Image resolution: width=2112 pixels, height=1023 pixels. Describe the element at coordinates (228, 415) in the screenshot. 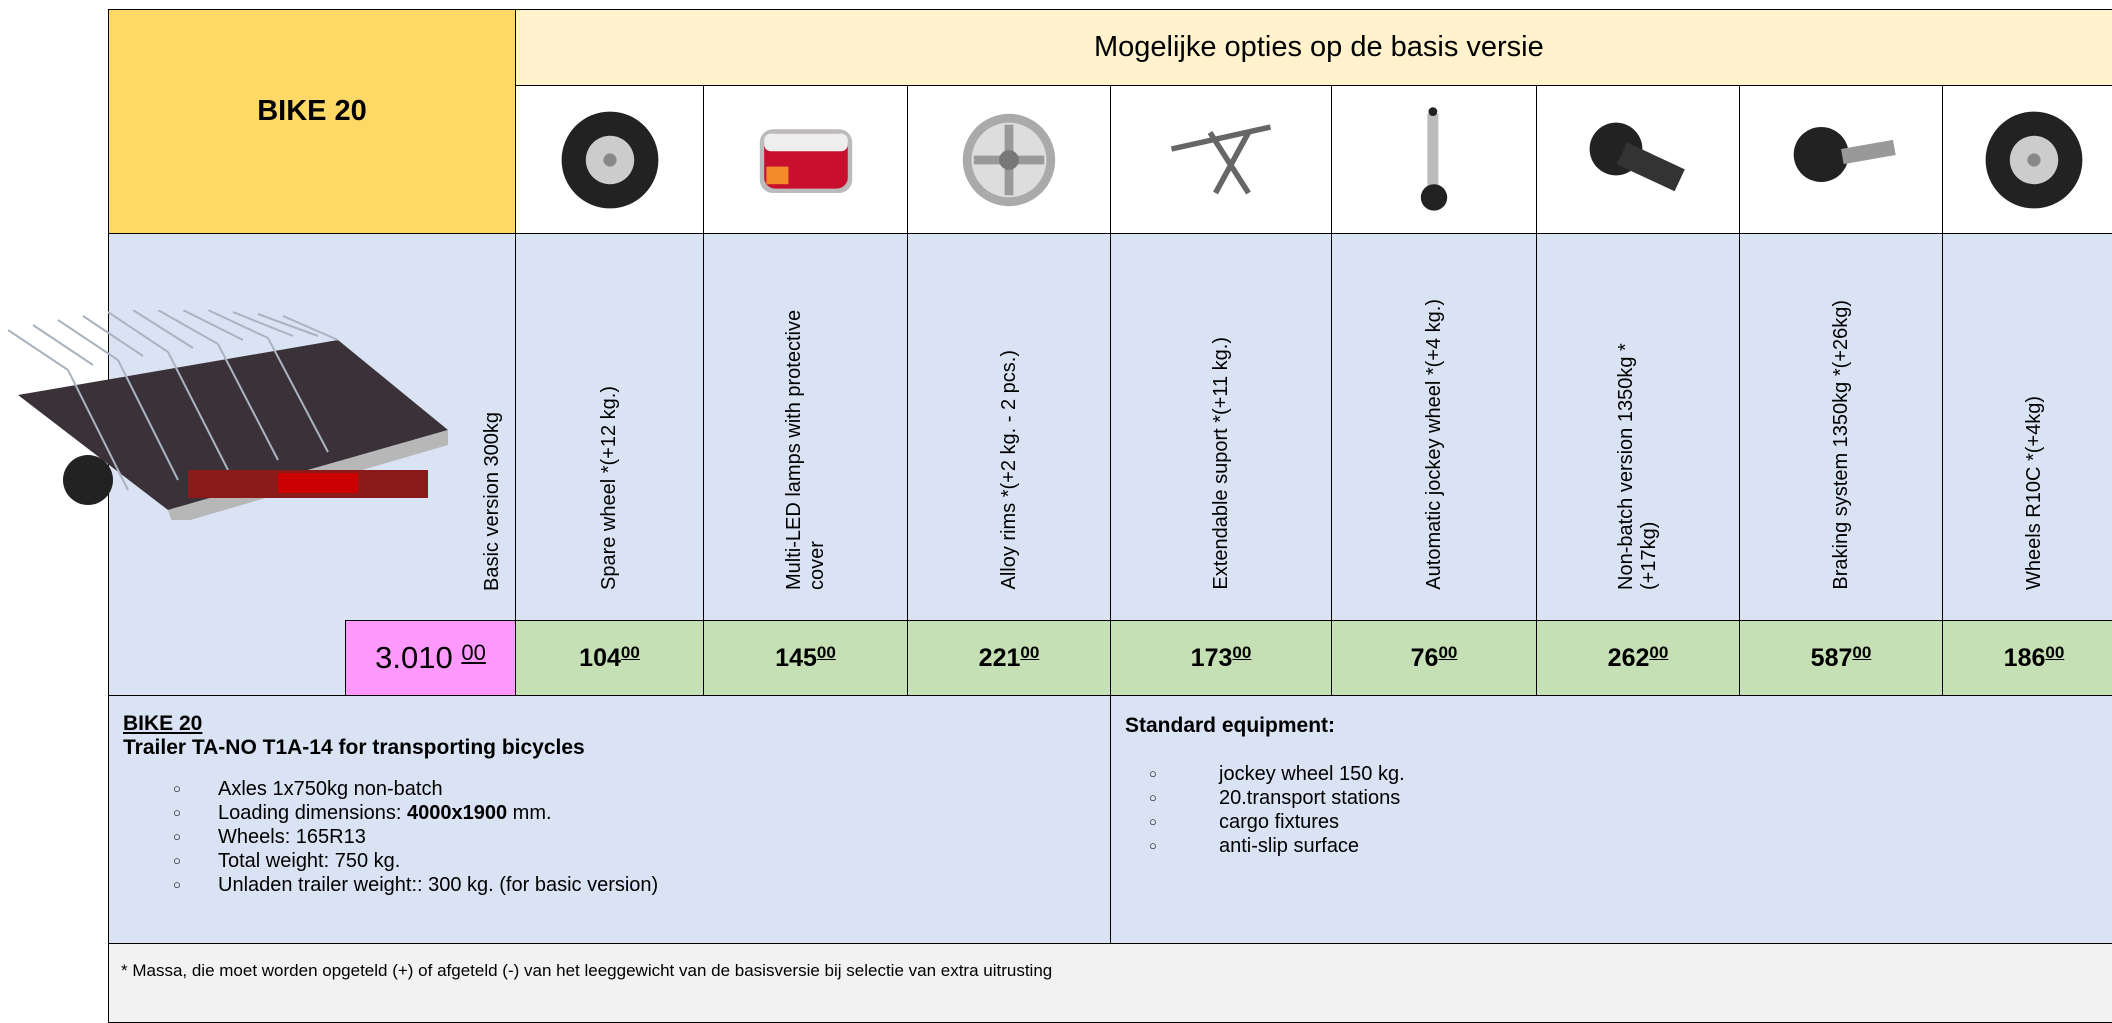

I see `trailer-image` at that location.